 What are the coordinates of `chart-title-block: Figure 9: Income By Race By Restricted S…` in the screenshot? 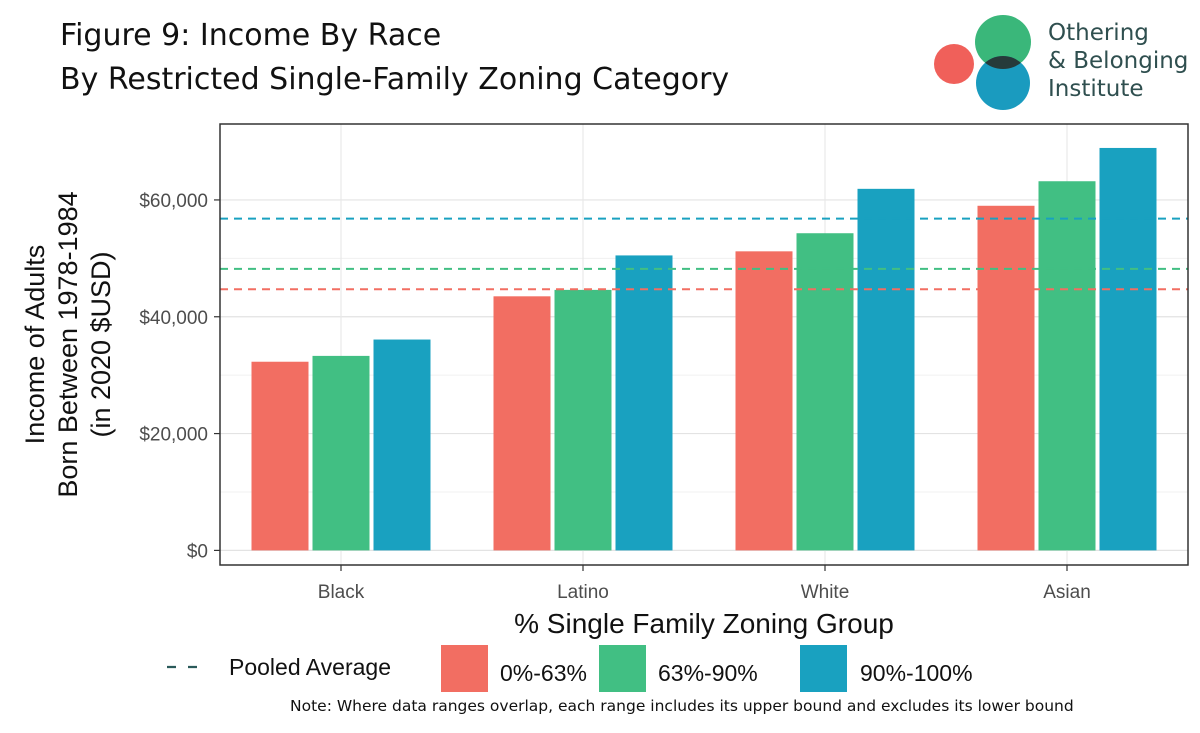 It's located at (394, 58).